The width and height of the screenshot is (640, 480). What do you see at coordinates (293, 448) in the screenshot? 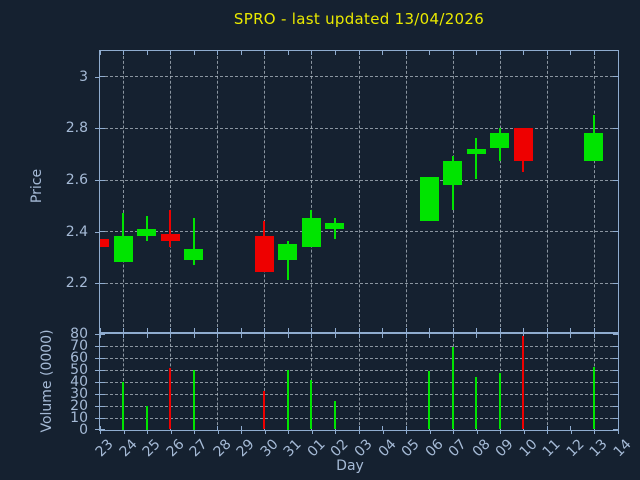
I see `day-tick-label: 31` at bounding box center [293, 448].